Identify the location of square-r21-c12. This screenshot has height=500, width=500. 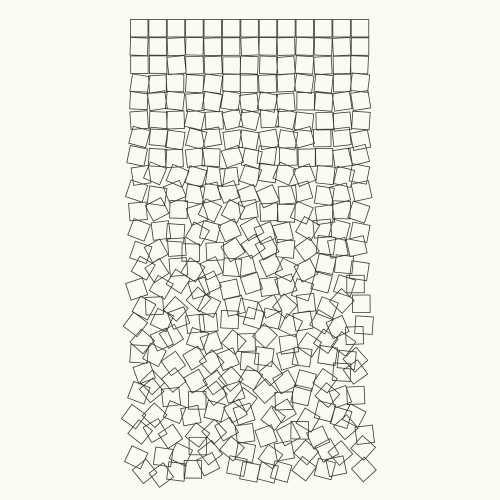
(354, 416).